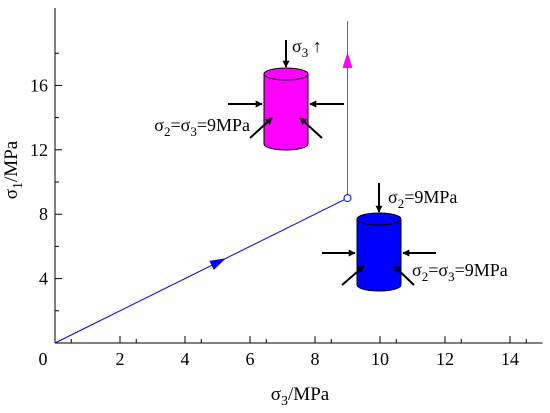 The image size is (550, 413). What do you see at coordinates (120, 359) in the screenshot?
I see `x-tick-label: 2` at bounding box center [120, 359].